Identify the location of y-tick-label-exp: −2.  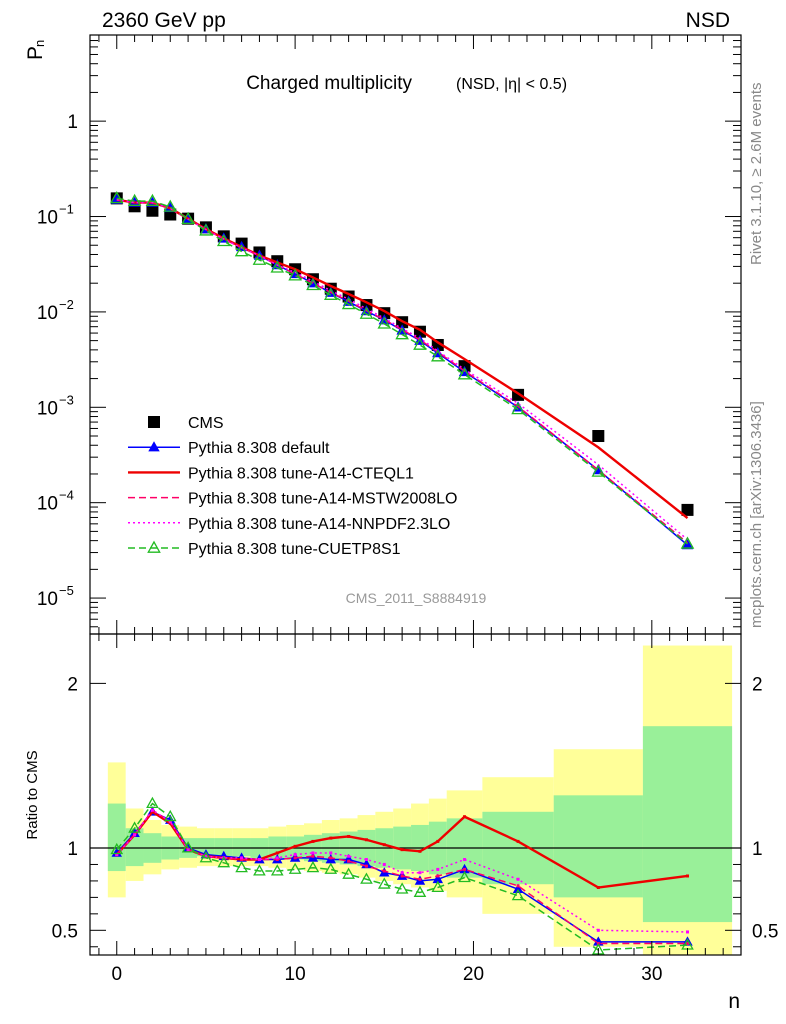
(66, 304).